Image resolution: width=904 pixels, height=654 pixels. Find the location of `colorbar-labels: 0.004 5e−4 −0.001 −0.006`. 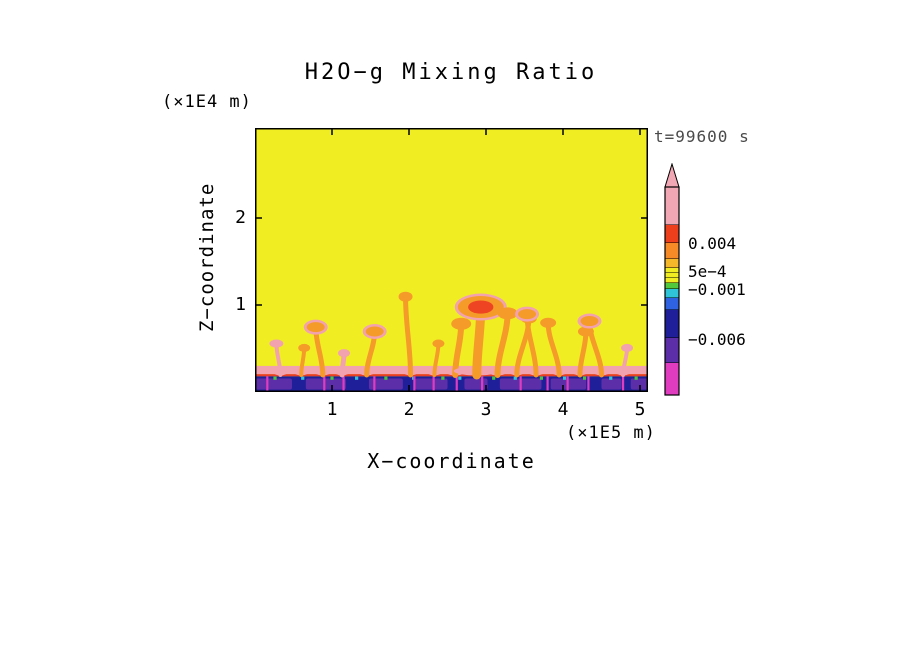

colorbar-labels: 0.004 5e−4 −0.001 −0.006 is located at coordinates (733, 283).